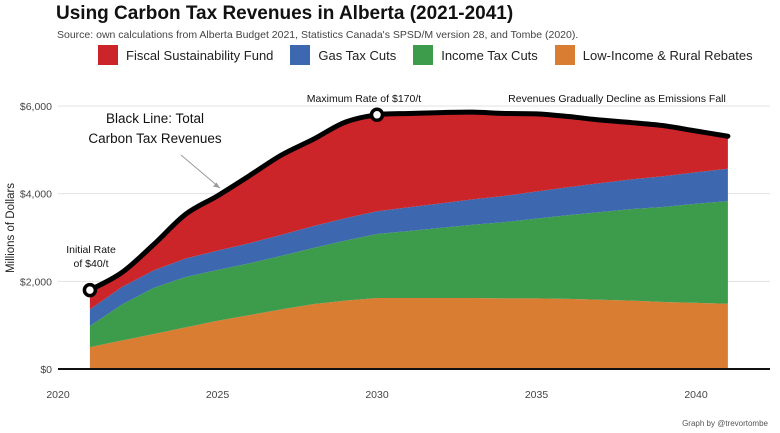  I want to click on legend-swatch-income, so click(423, 55).